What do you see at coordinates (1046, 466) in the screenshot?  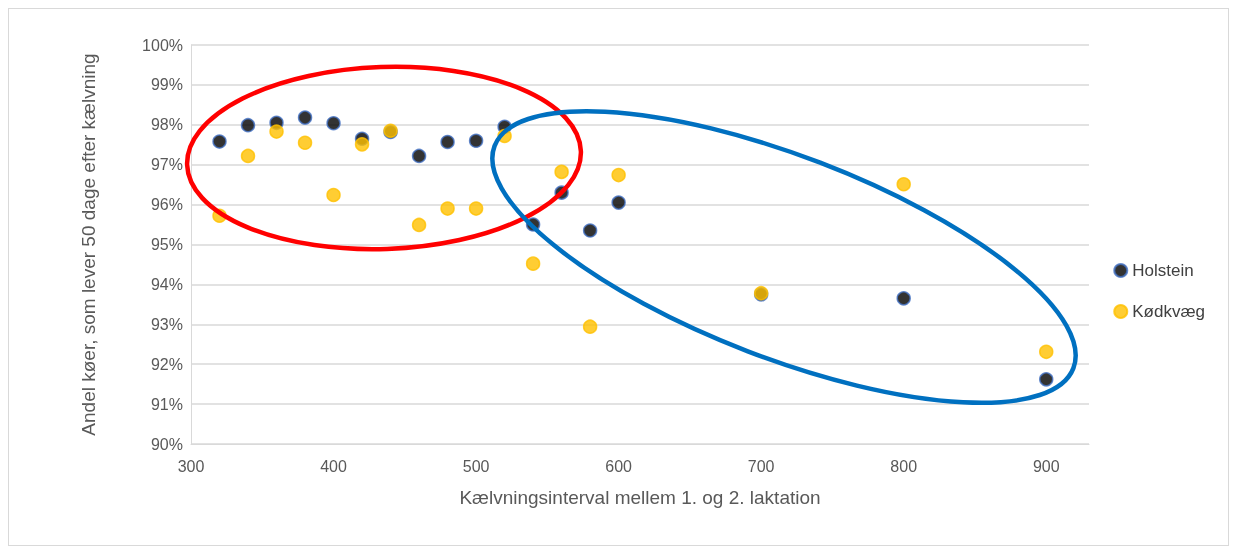 I see `x-tick-label: 900` at bounding box center [1046, 466].